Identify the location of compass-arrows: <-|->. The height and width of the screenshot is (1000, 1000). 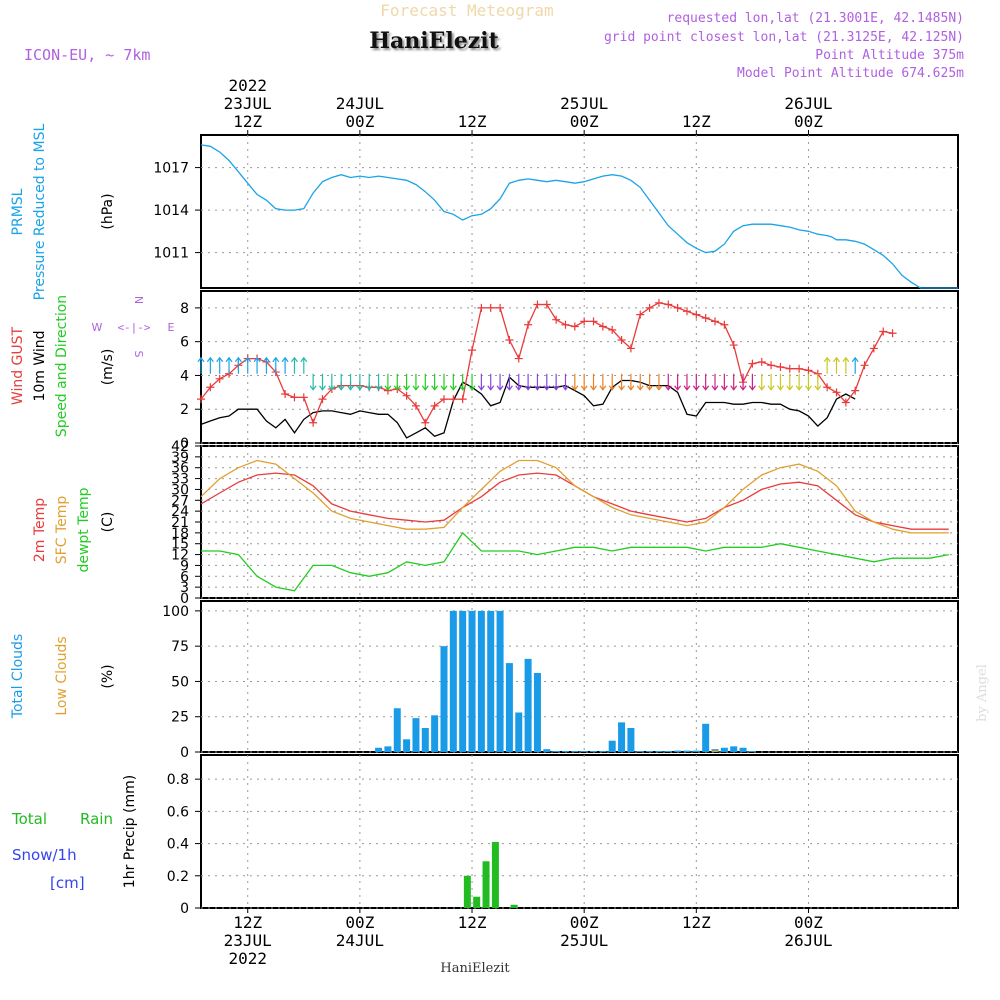
(133, 327).